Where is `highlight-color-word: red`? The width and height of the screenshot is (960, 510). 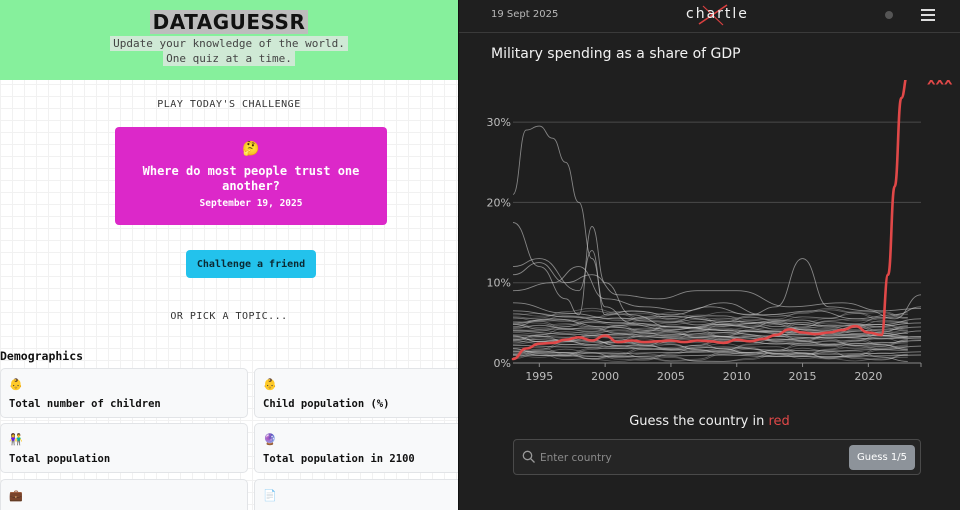
highlight-color-word: red is located at coordinates (778, 421).